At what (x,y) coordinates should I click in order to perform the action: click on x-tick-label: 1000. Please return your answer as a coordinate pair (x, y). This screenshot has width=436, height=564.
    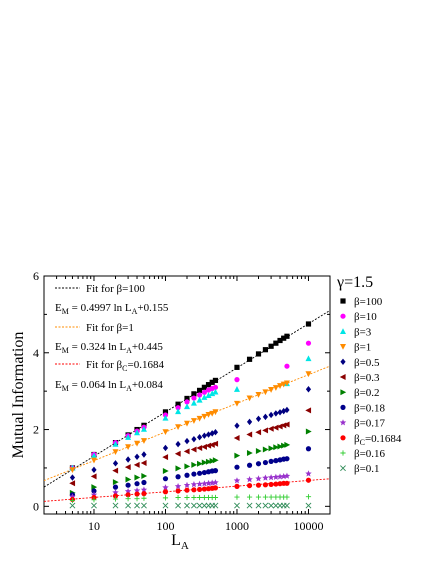
    Looking at the image, I should click on (237, 526).